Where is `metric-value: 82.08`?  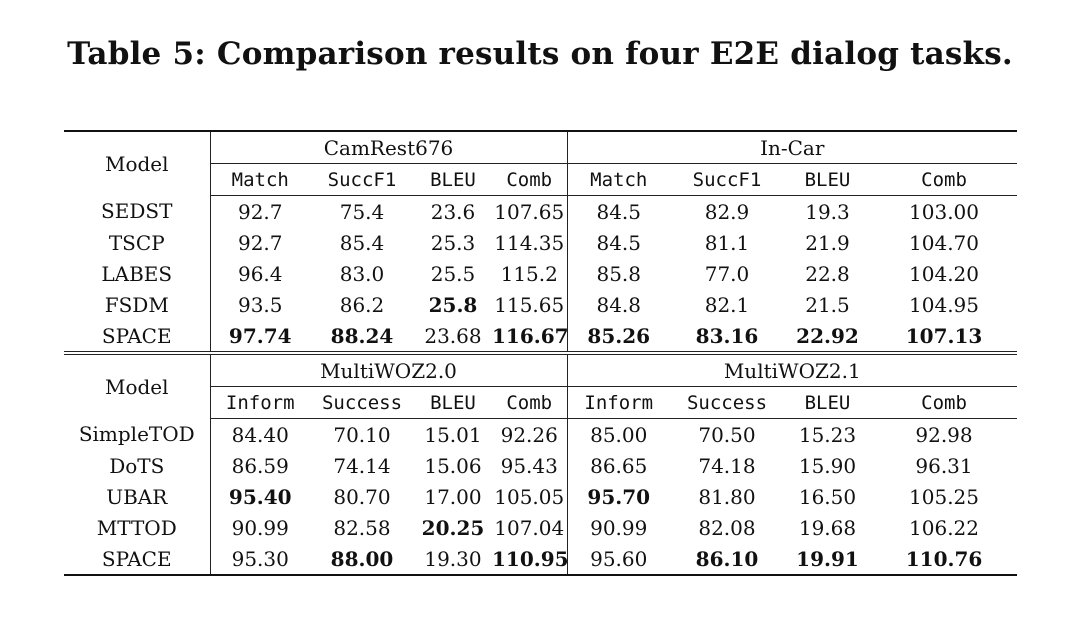 metric-value: 82.08 is located at coordinates (727, 527).